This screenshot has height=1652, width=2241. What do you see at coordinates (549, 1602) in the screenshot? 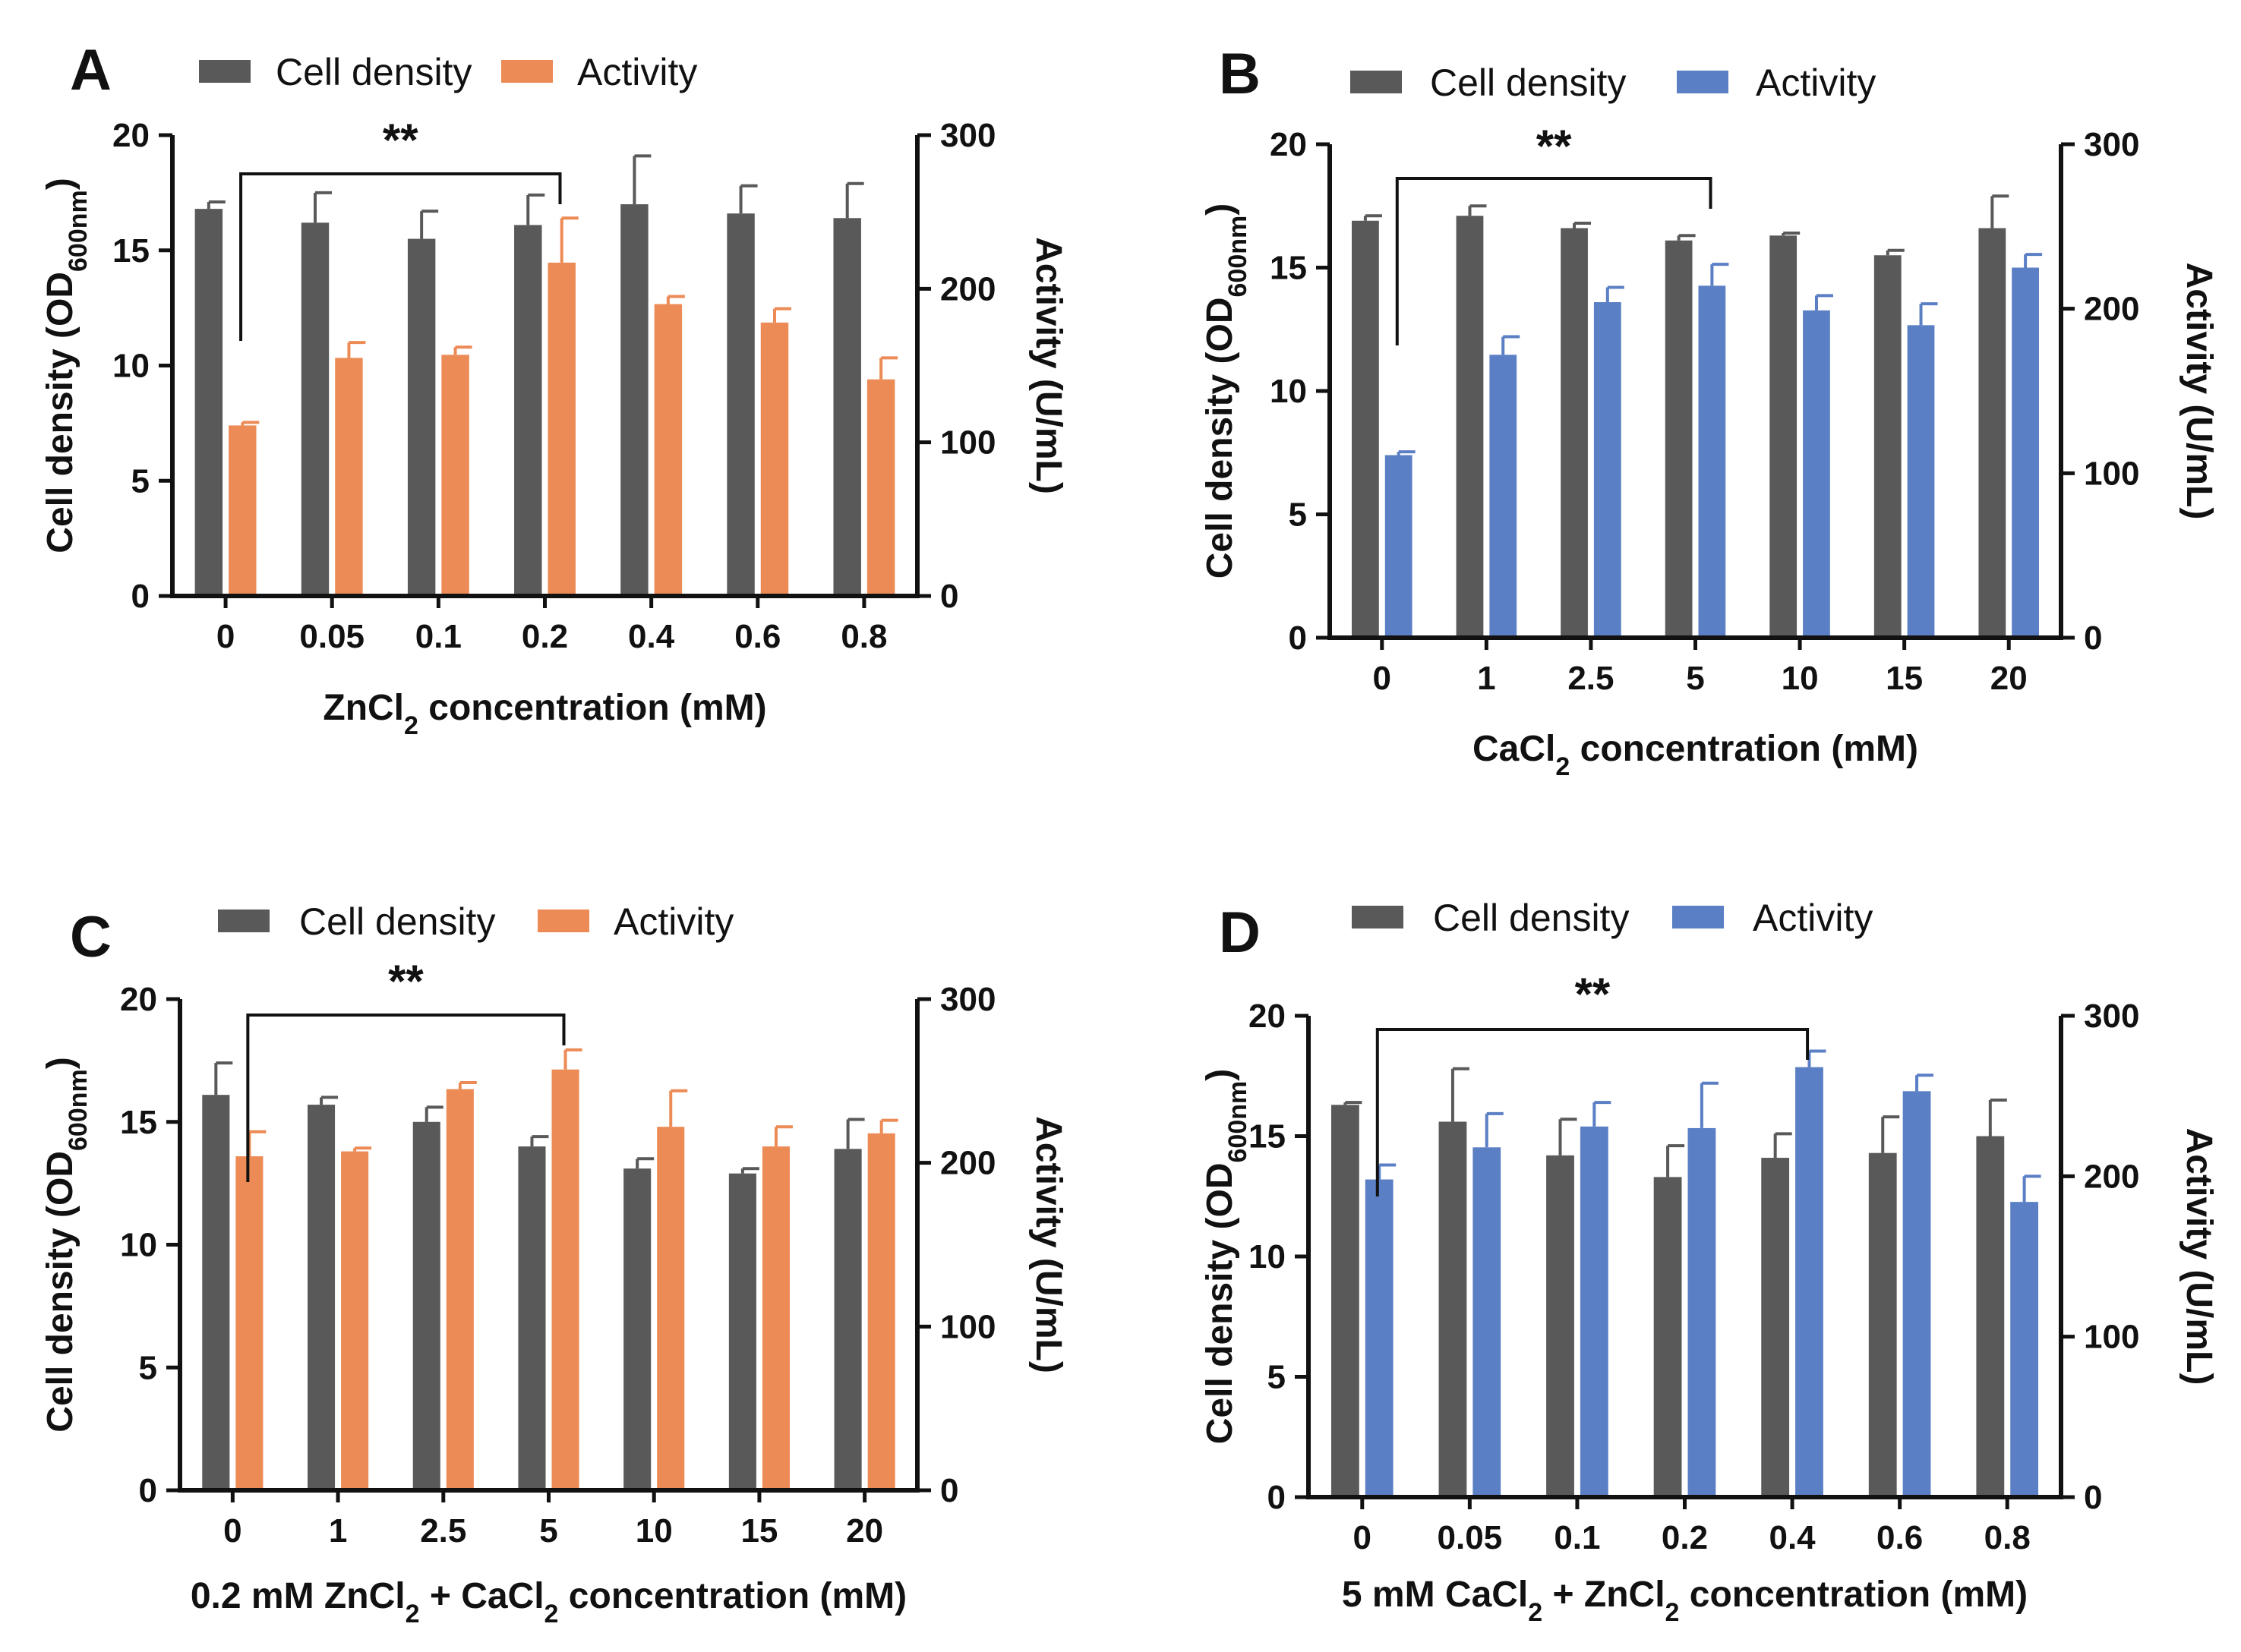
I see `x-axis-title: 0.2 mM ZnCl2 + CaCl2 concentration (mM)` at bounding box center [549, 1602].